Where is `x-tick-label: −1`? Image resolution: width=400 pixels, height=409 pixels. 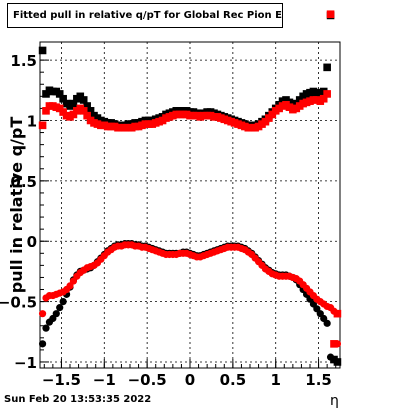 x-tick-label: −1 is located at coordinates (104, 380).